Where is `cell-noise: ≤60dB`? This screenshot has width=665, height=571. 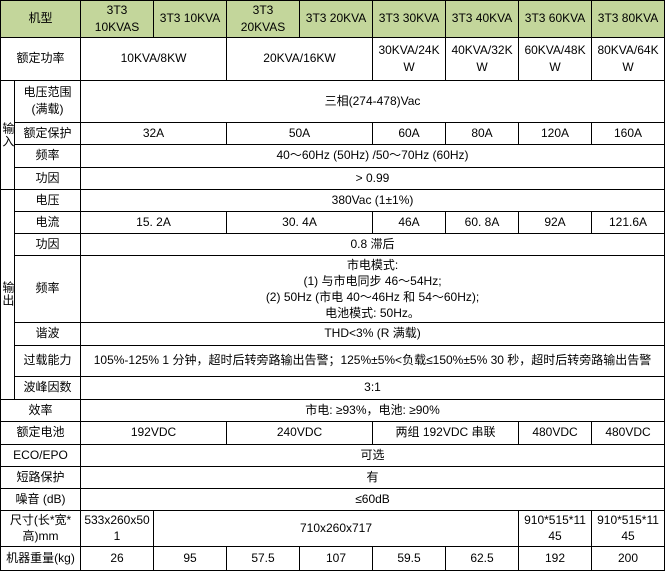
cell-noise: ≤60dB is located at coordinates (372, 499).